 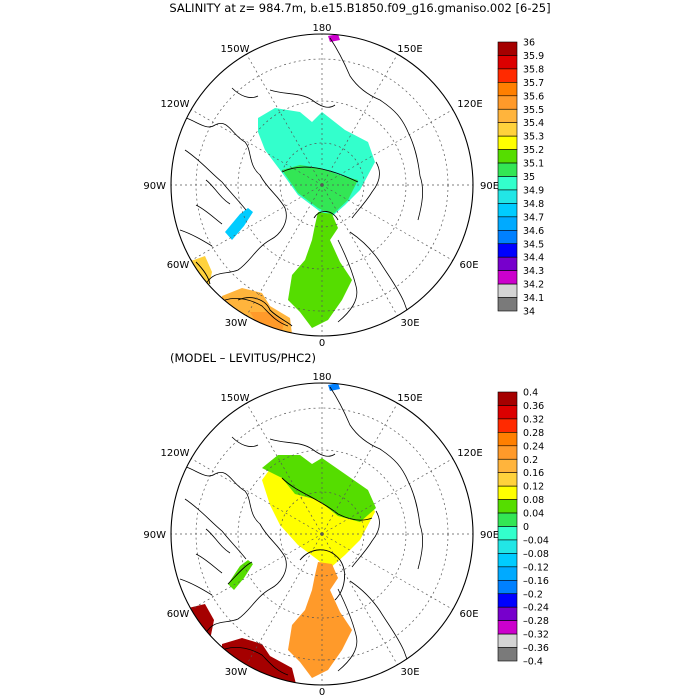 I want to click on colorbar-label: –0.12, so click(x=536, y=567).